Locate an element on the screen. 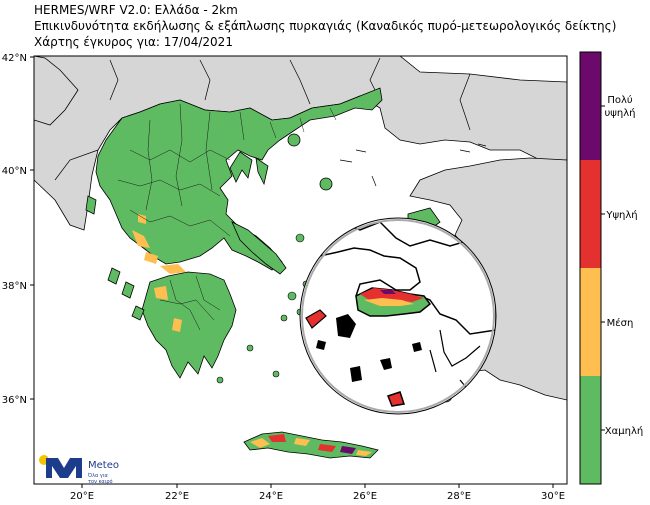 This screenshot has height=505, width=650. colorbar-medium is located at coordinates (590, 322).